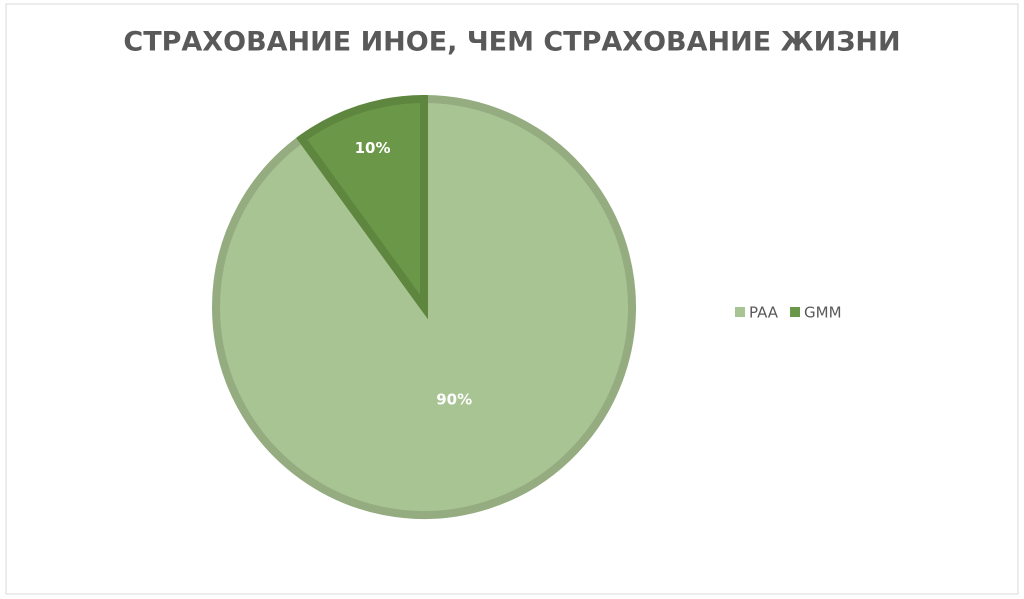 Image resolution: width=1024 pixels, height=599 pixels. I want to click on data-label: 90%, so click(454, 399).